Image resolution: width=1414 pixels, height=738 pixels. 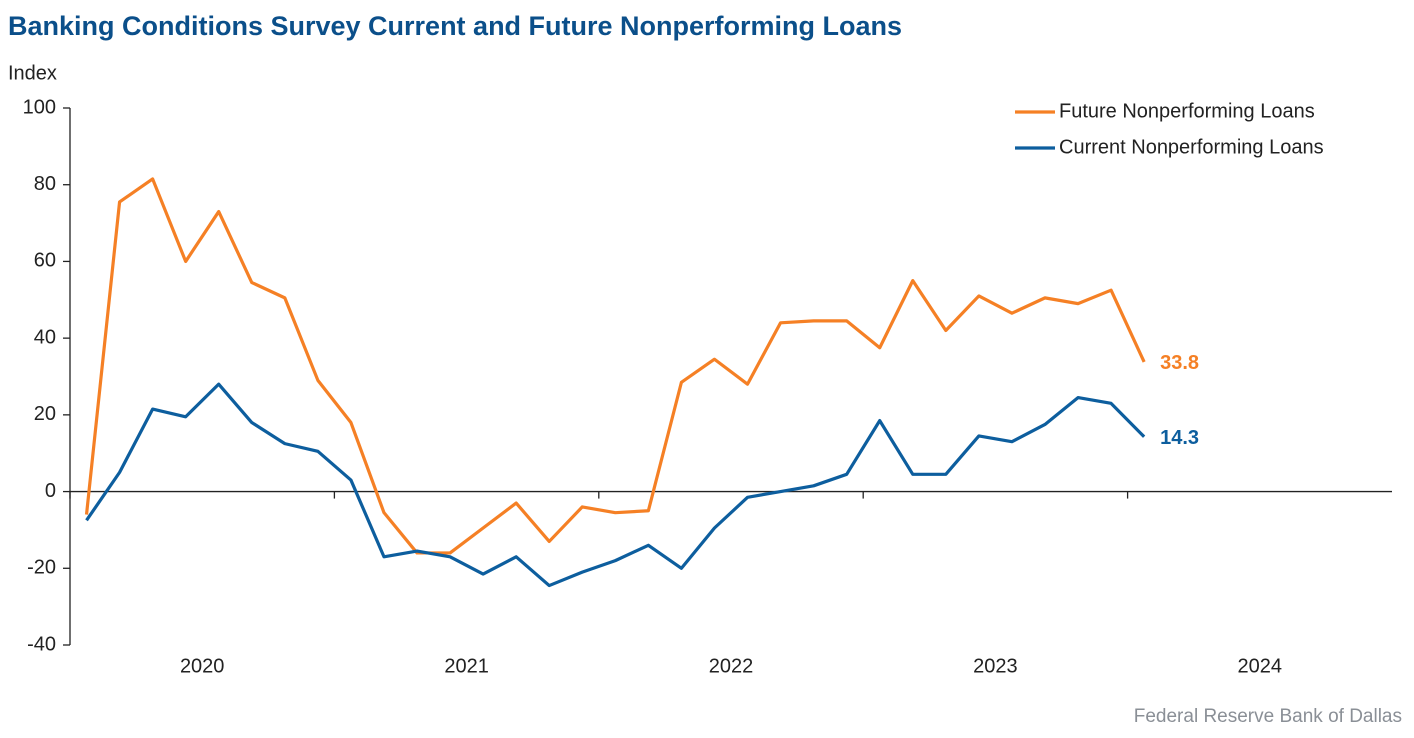 I want to click on legend-label: Current Nonperforming Loans, so click(x=1191, y=147).